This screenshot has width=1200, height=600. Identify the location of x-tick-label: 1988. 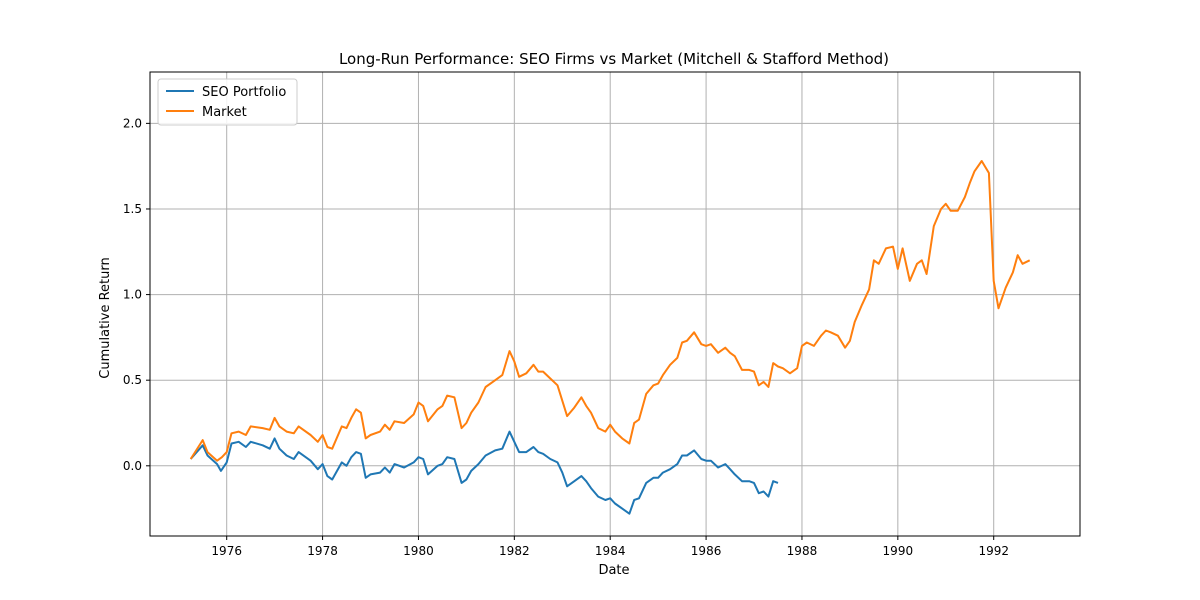
(802, 551).